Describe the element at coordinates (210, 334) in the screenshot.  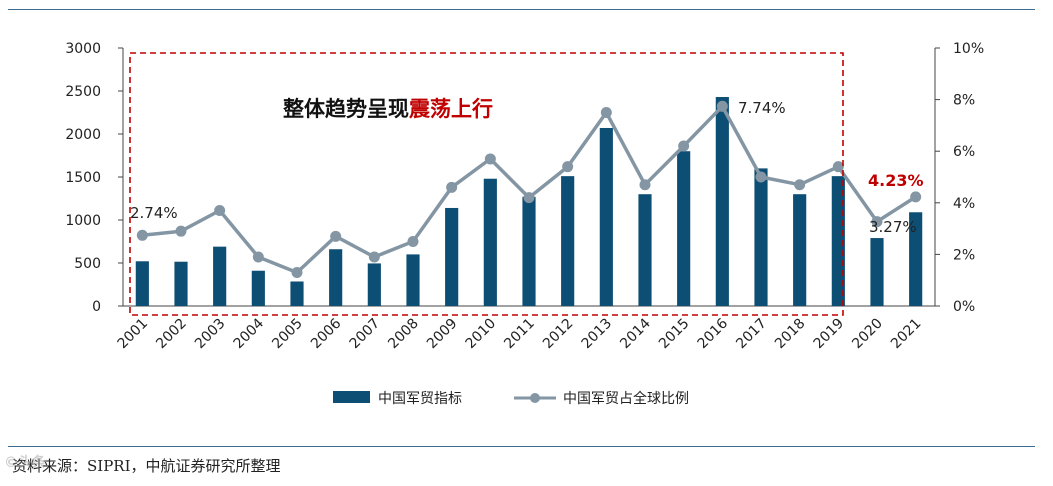
I see `x-label-2003: 2003` at that location.